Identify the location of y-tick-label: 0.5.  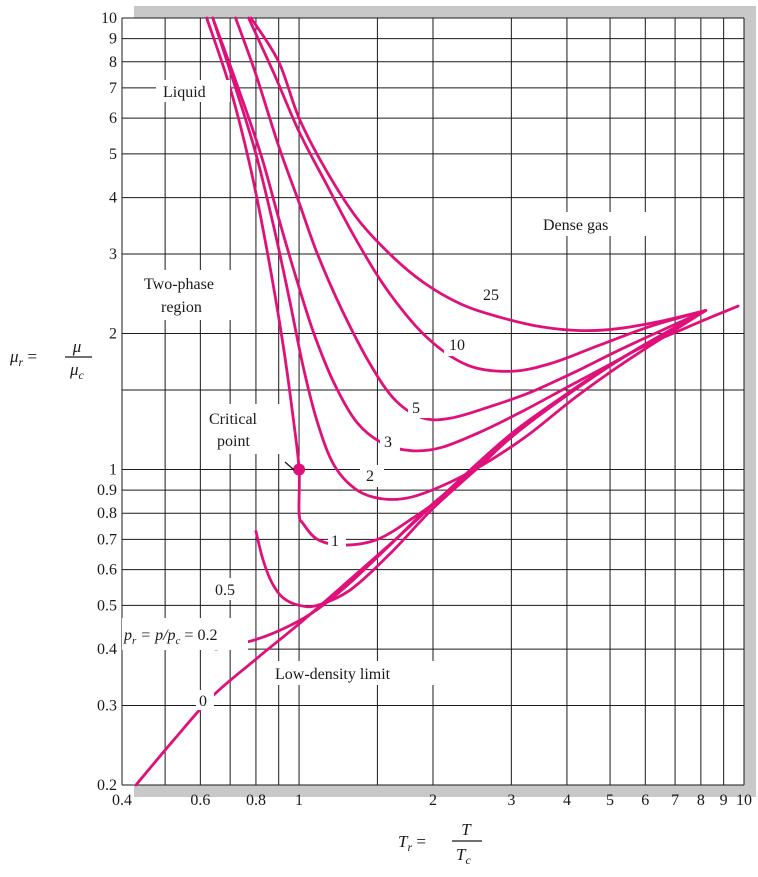
(107, 605).